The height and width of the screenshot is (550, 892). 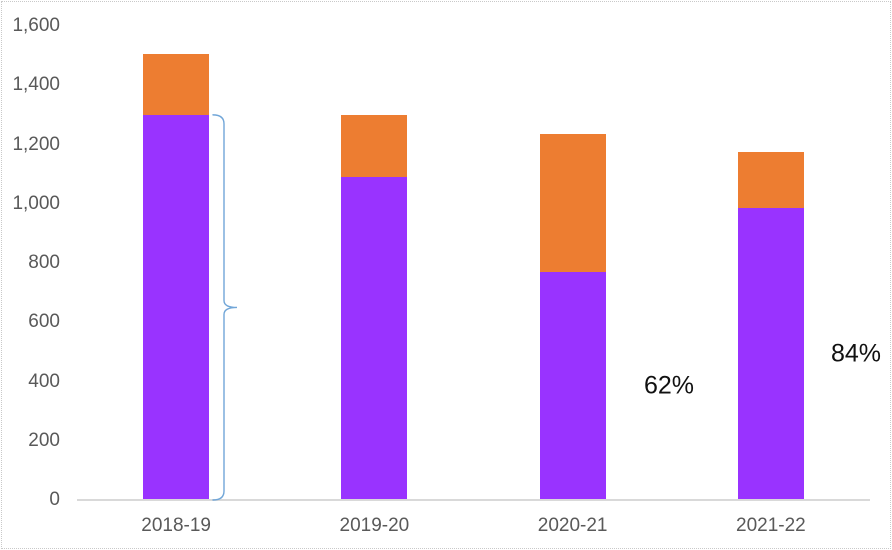 I want to click on y-axis-tick-label: 400, so click(x=44, y=381).